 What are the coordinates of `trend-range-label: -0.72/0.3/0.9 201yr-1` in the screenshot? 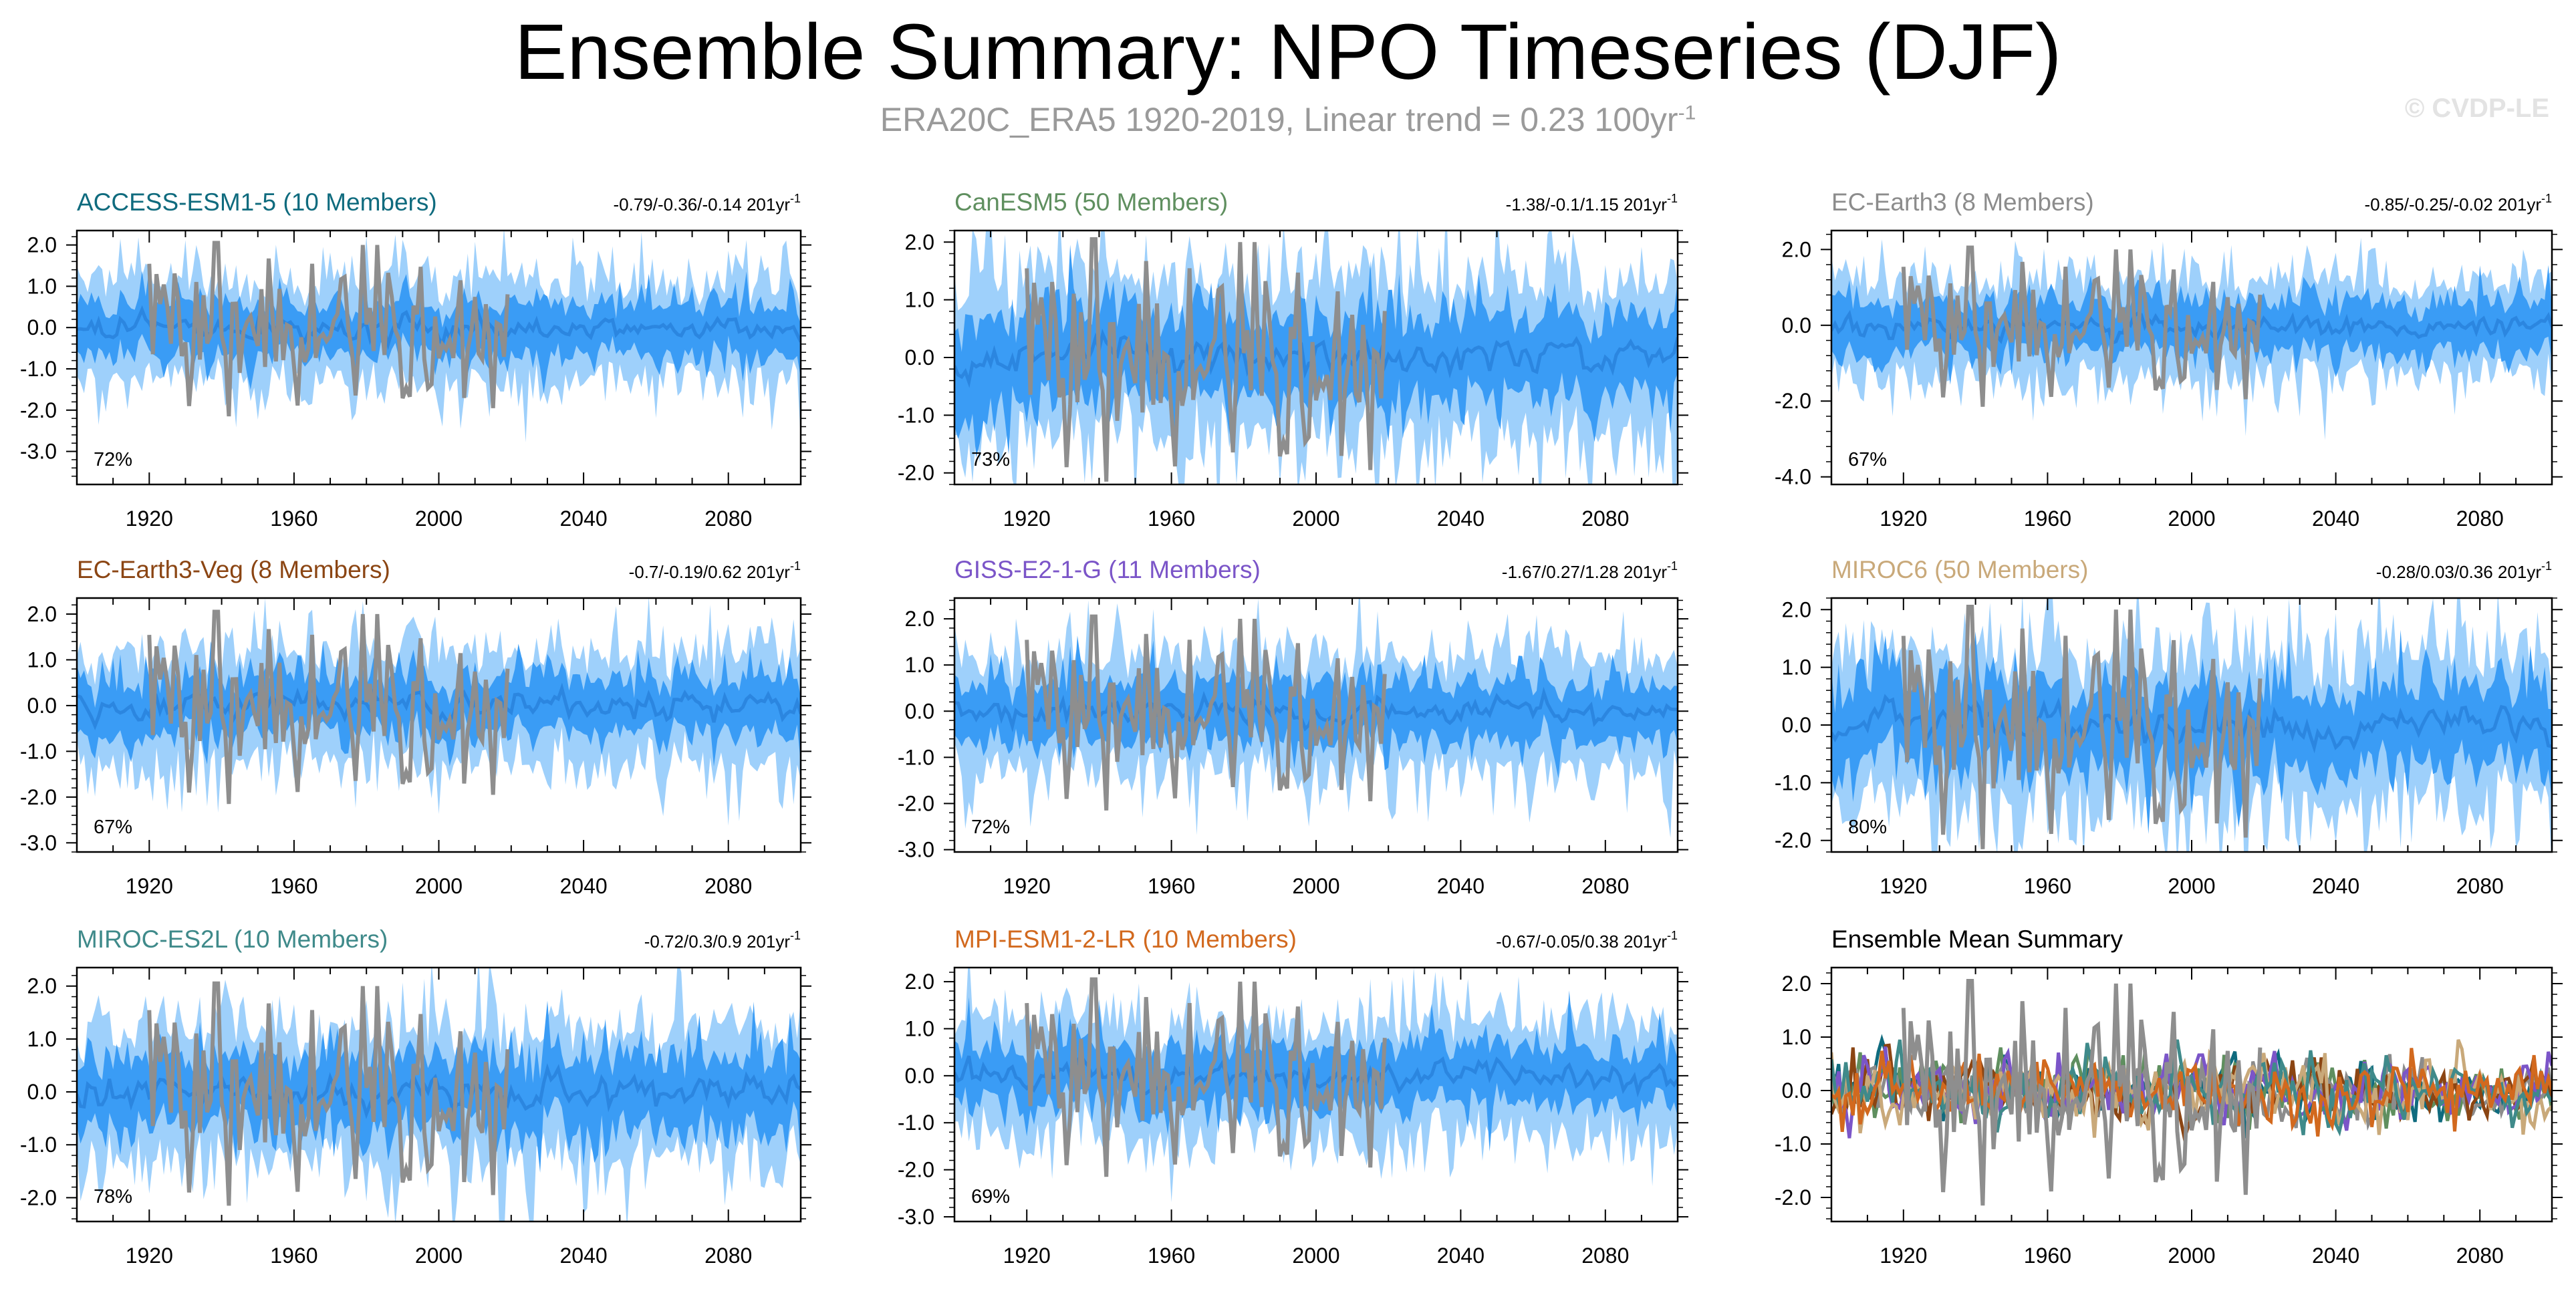 It's located at (722, 940).